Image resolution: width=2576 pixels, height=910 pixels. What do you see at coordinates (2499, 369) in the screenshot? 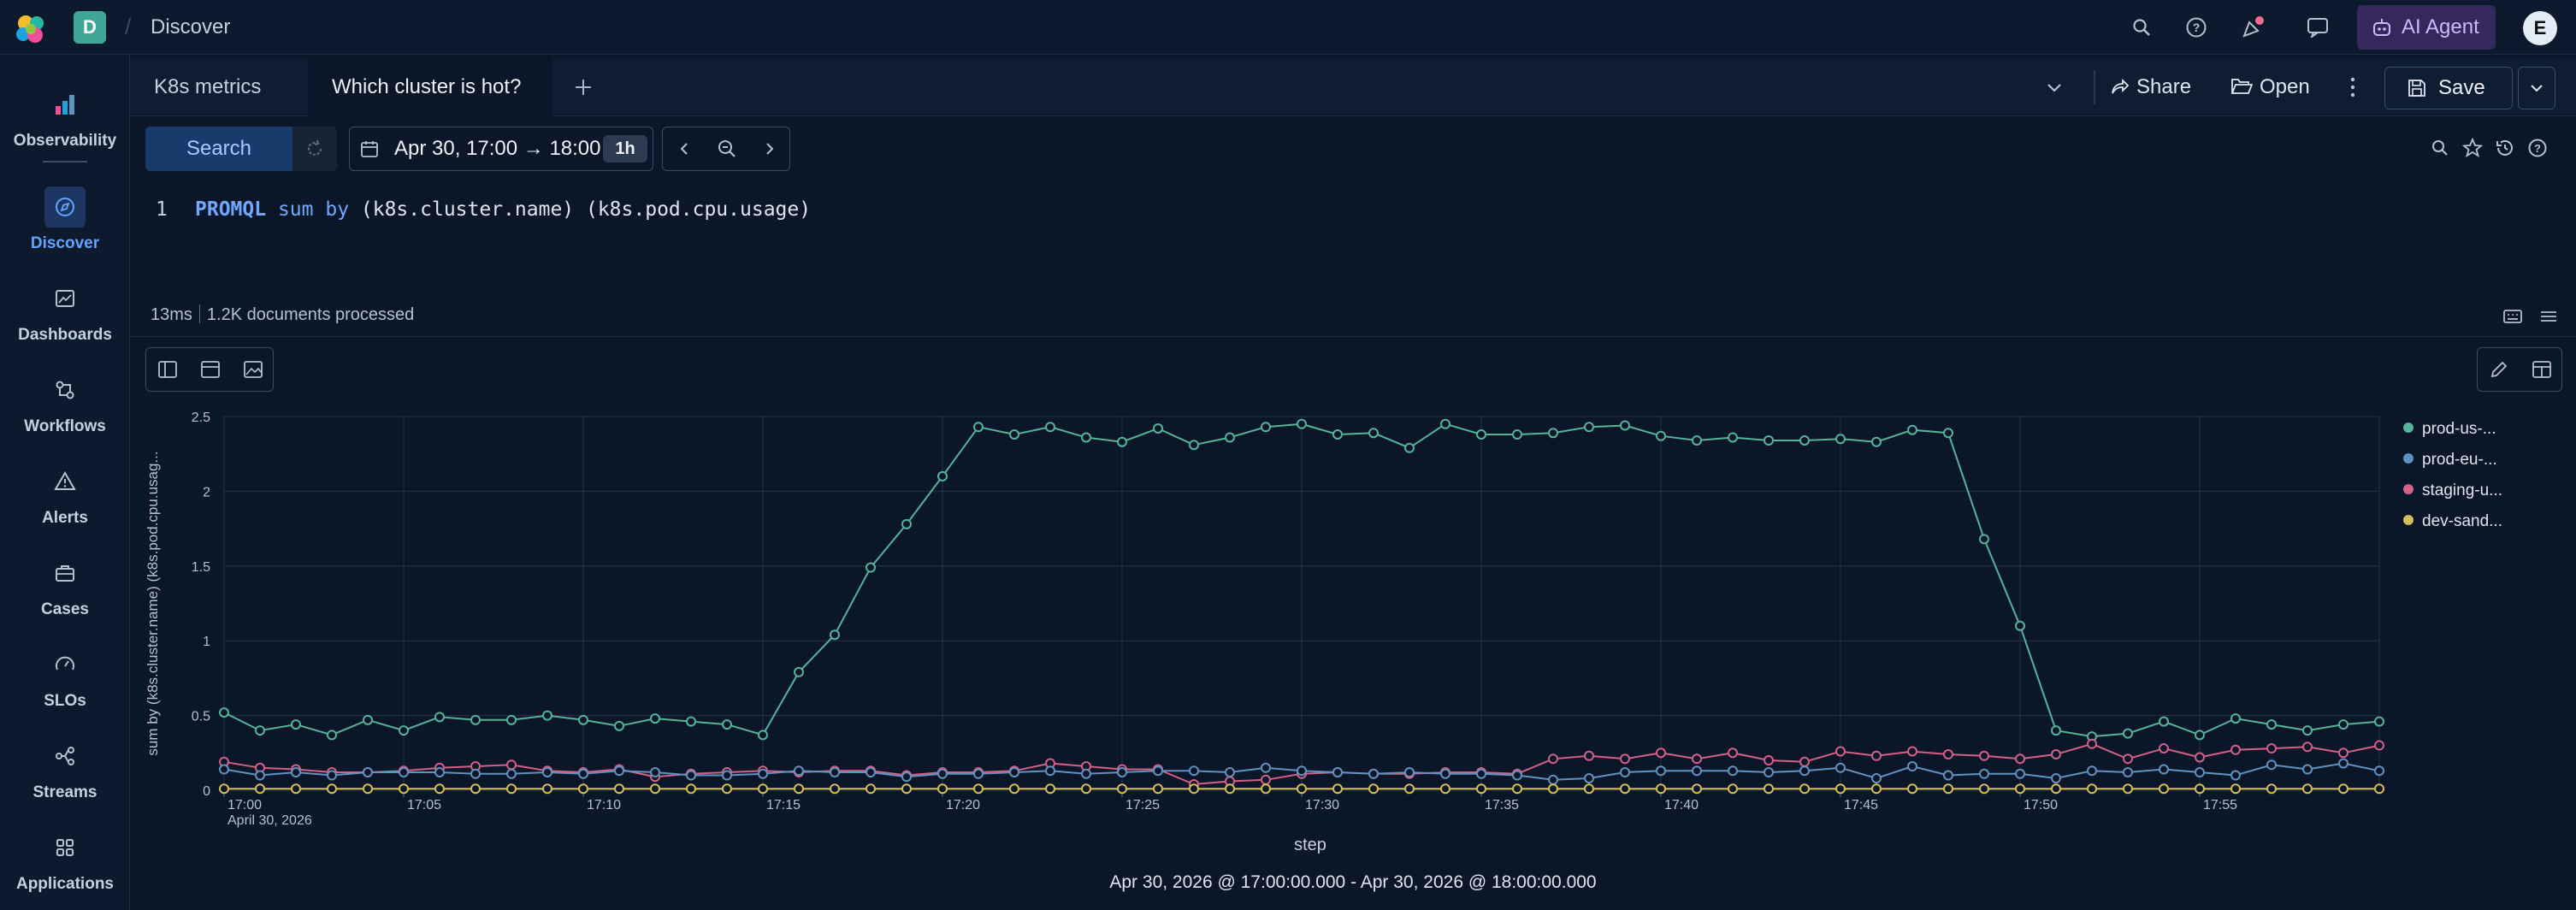
I see `edit-visualization-button` at bounding box center [2499, 369].